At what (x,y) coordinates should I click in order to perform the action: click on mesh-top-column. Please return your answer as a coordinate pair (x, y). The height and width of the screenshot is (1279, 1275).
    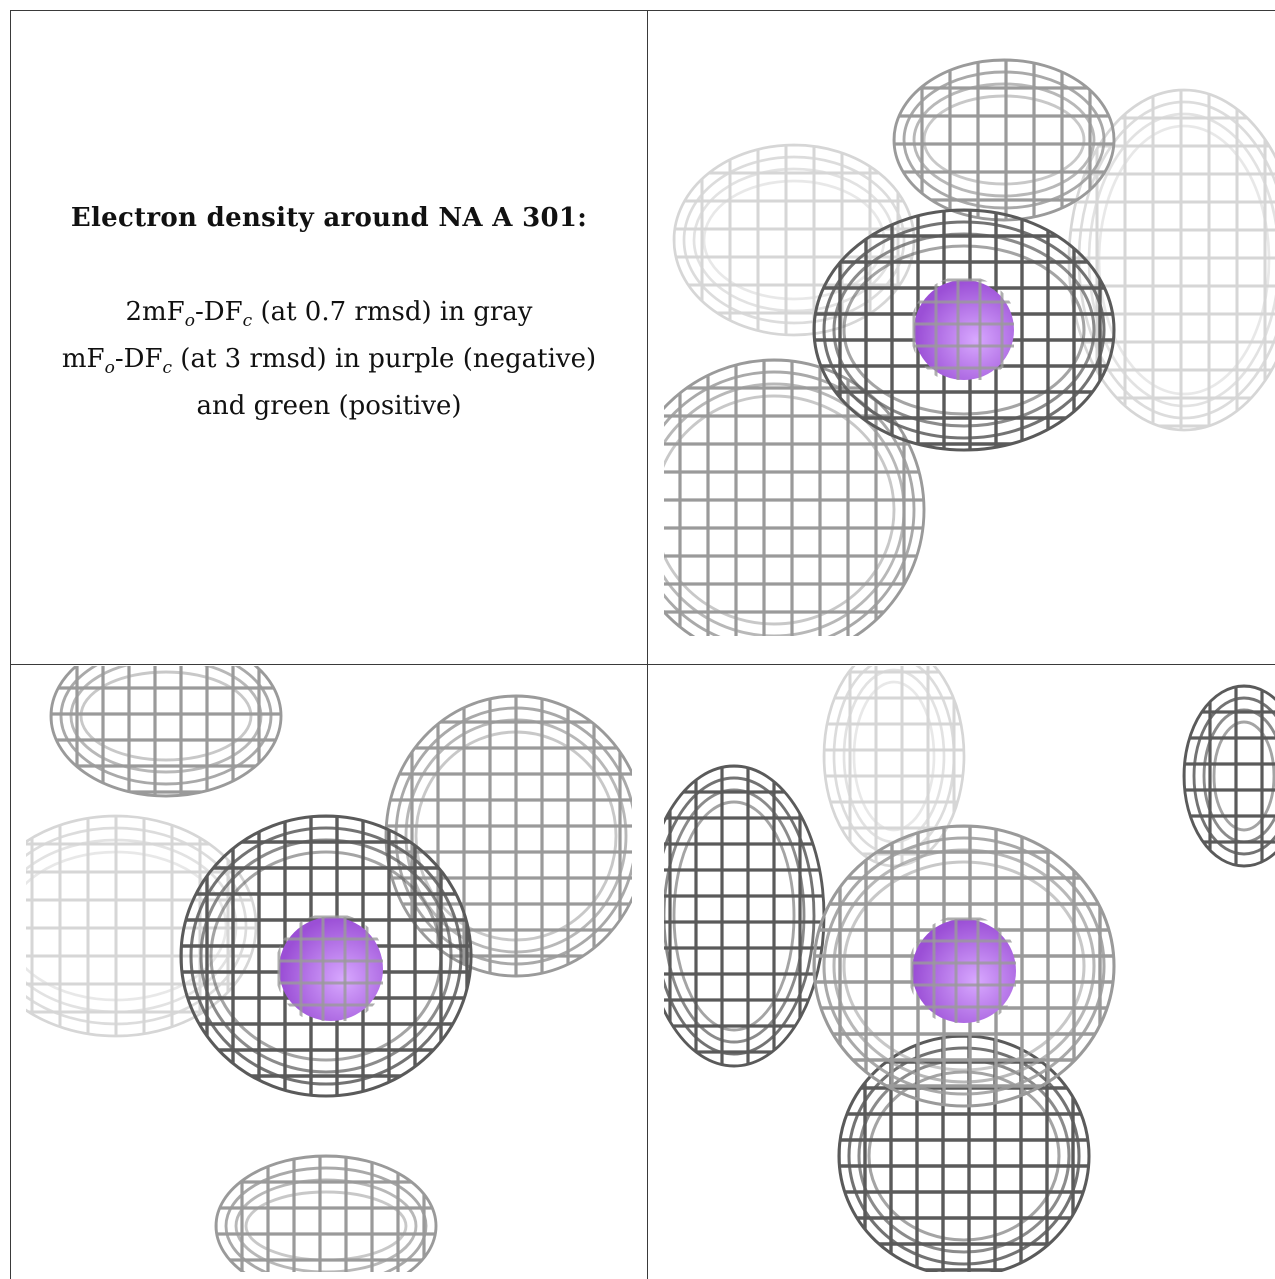
    Looking at the image, I should click on (894, 767).